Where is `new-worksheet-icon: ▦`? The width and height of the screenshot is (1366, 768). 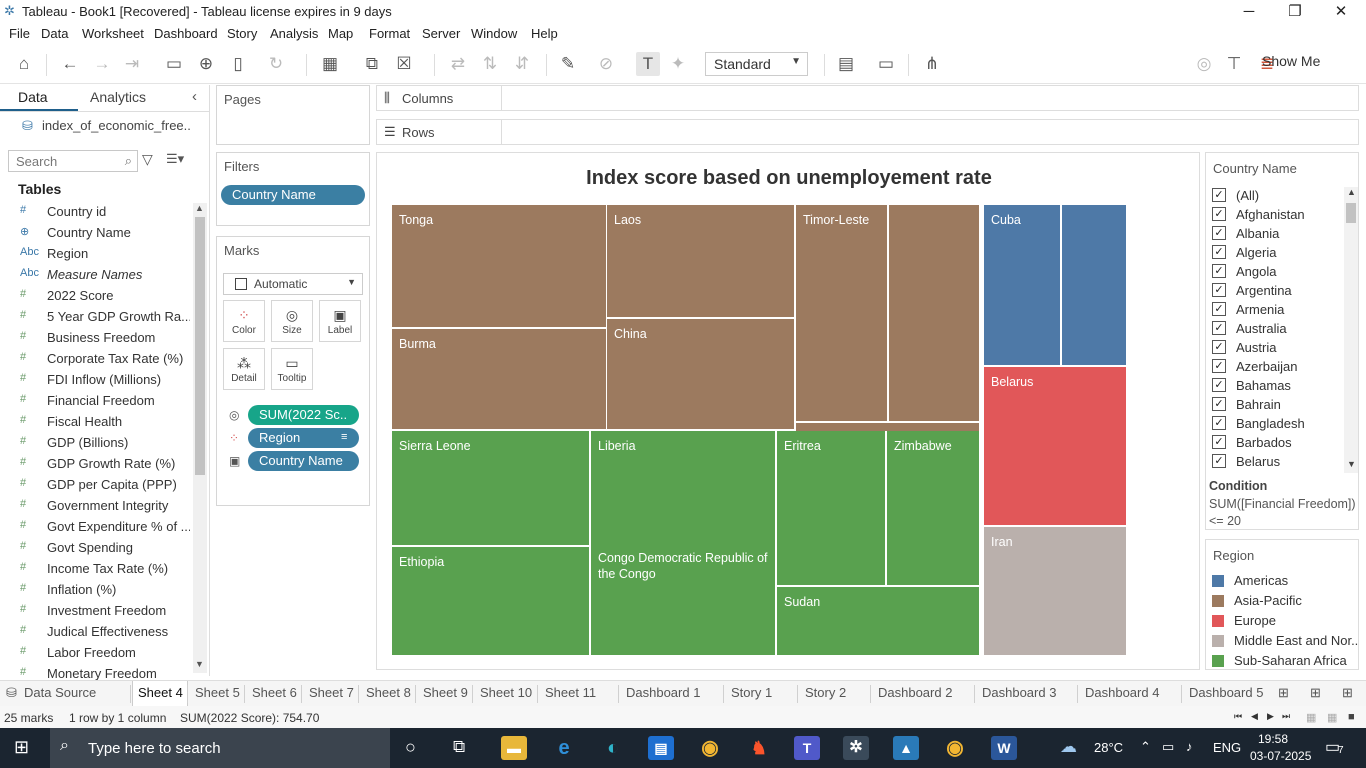
new-worksheet-icon: ▦ is located at coordinates (330, 63).